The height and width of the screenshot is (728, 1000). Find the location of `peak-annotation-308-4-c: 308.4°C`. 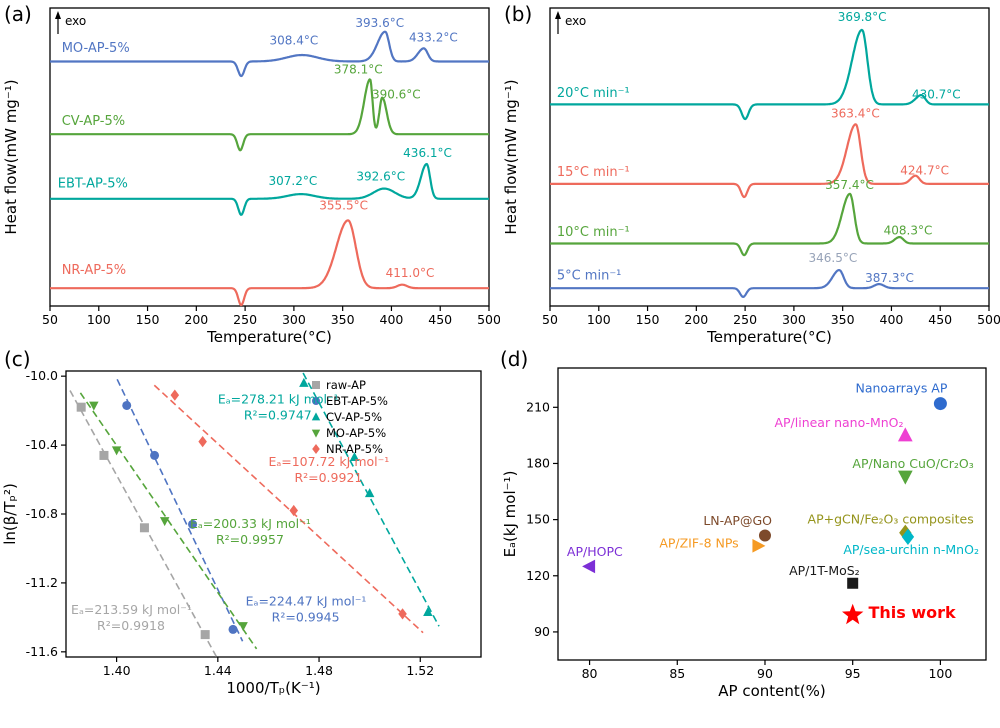

peak-annotation-308-4-c: 308.4°C is located at coordinates (294, 41).